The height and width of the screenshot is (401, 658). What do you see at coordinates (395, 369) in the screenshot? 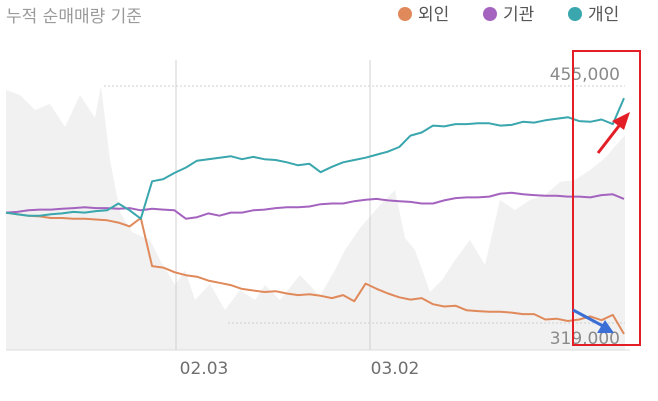
I see `x-tick-label-0302: 03.02` at bounding box center [395, 369].